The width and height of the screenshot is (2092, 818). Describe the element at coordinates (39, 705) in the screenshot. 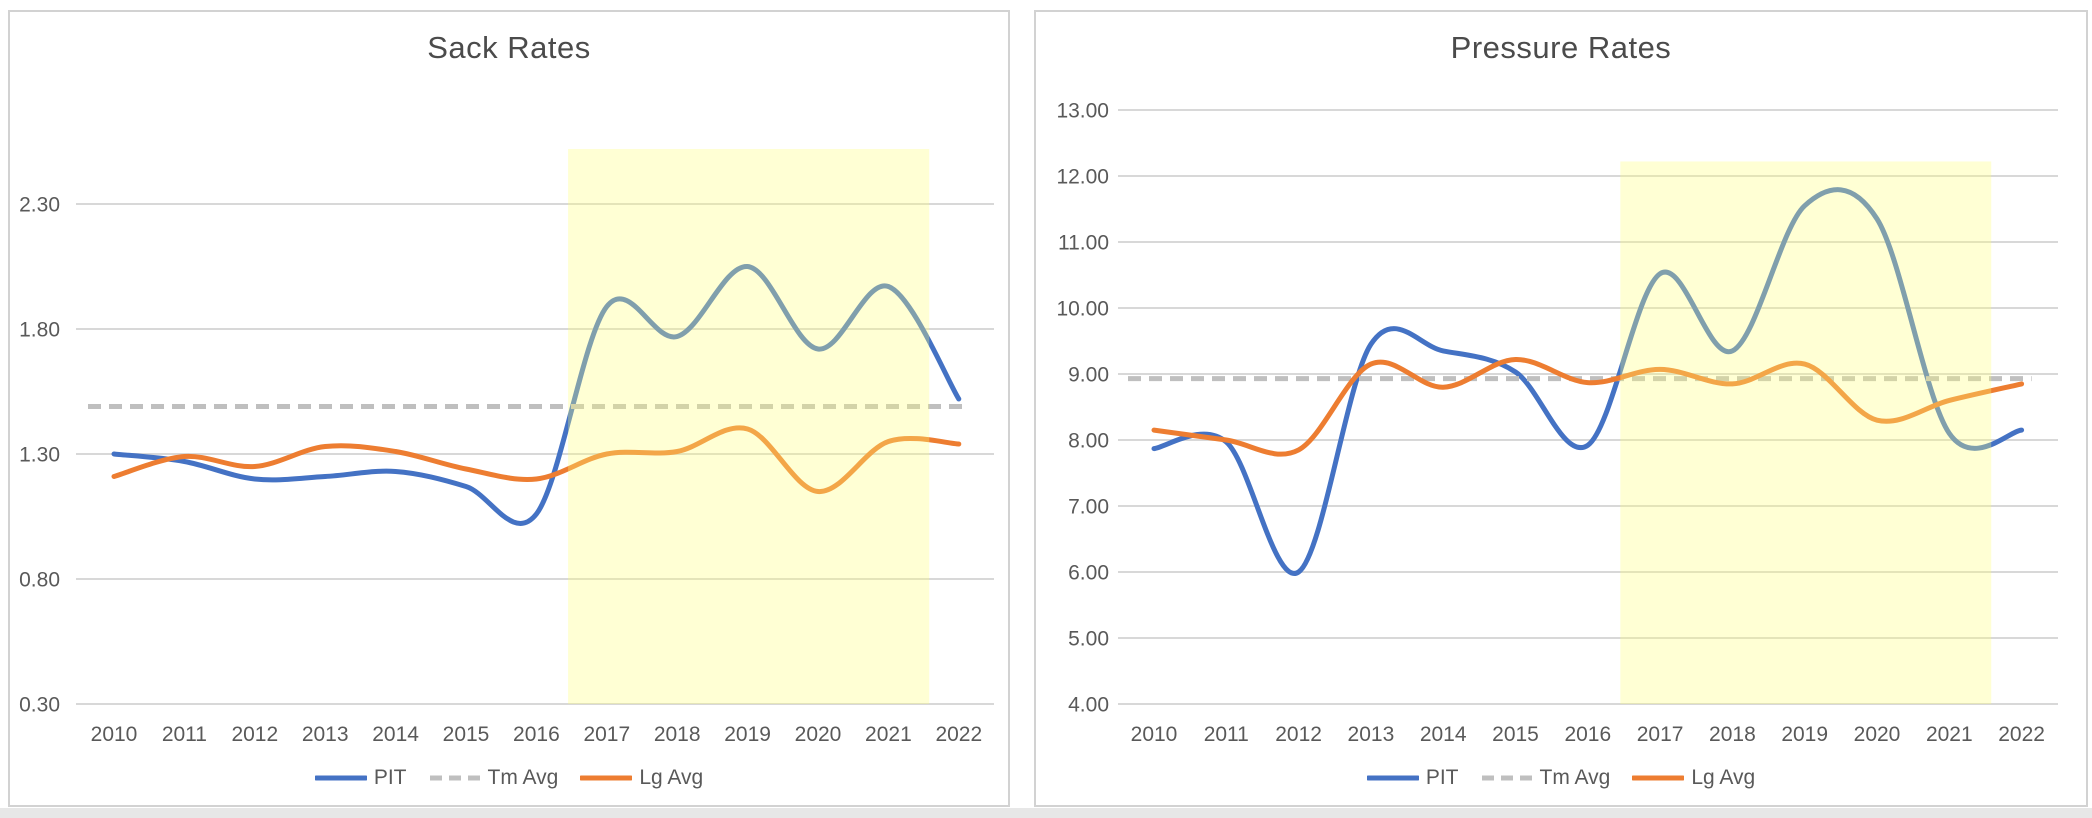

I see `y-tick-label: 0.30` at that location.